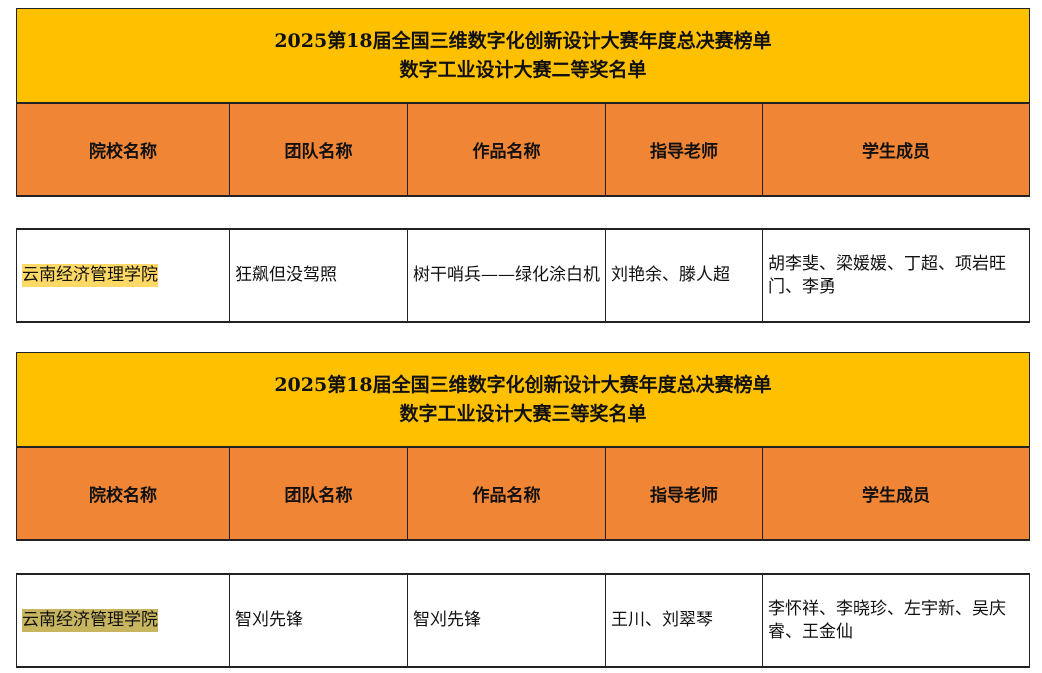  I want to click on cell-advisors: 刘艳余、滕人超, so click(683, 275).